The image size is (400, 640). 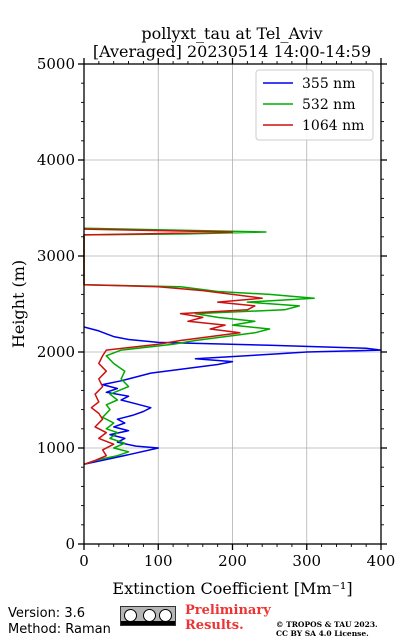 What do you see at coordinates (214, 625) in the screenshot?
I see `preliminary-line-2: Results.` at bounding box center [214, 625].